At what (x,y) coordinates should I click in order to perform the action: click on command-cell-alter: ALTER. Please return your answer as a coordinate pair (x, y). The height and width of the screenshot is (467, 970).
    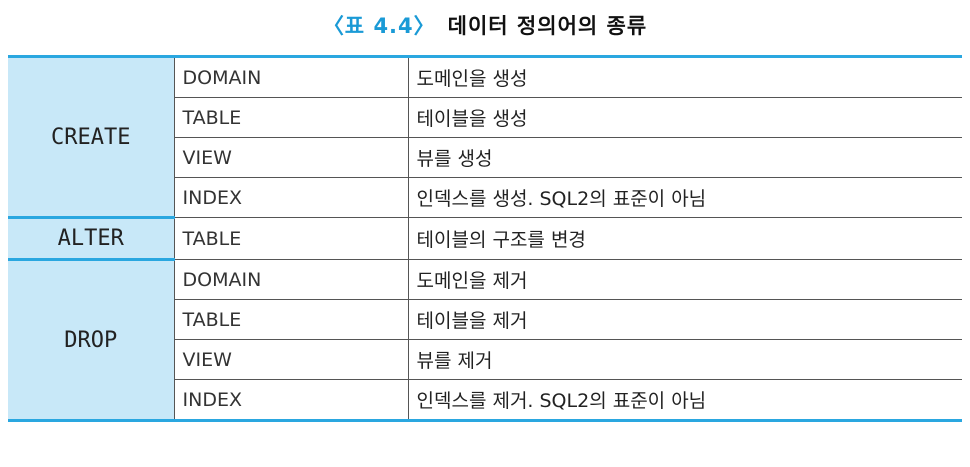
    Looking at the image, I should click on (91, 239).